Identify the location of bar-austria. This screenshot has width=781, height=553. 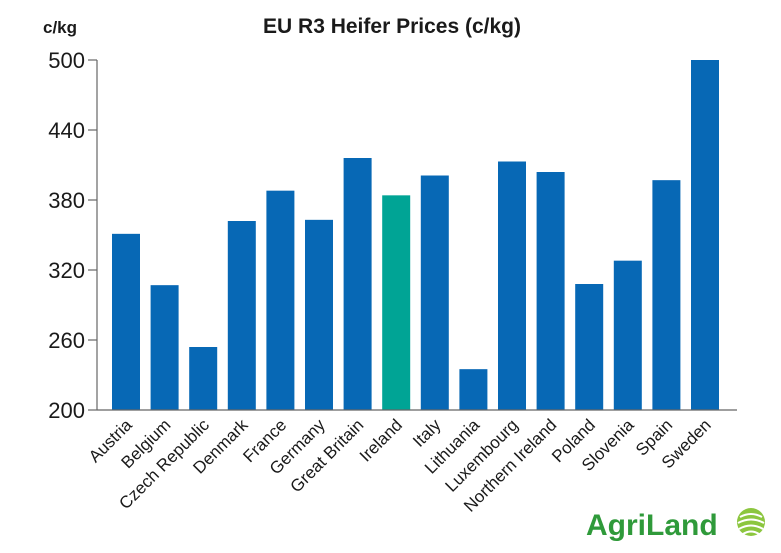
(126, 321).